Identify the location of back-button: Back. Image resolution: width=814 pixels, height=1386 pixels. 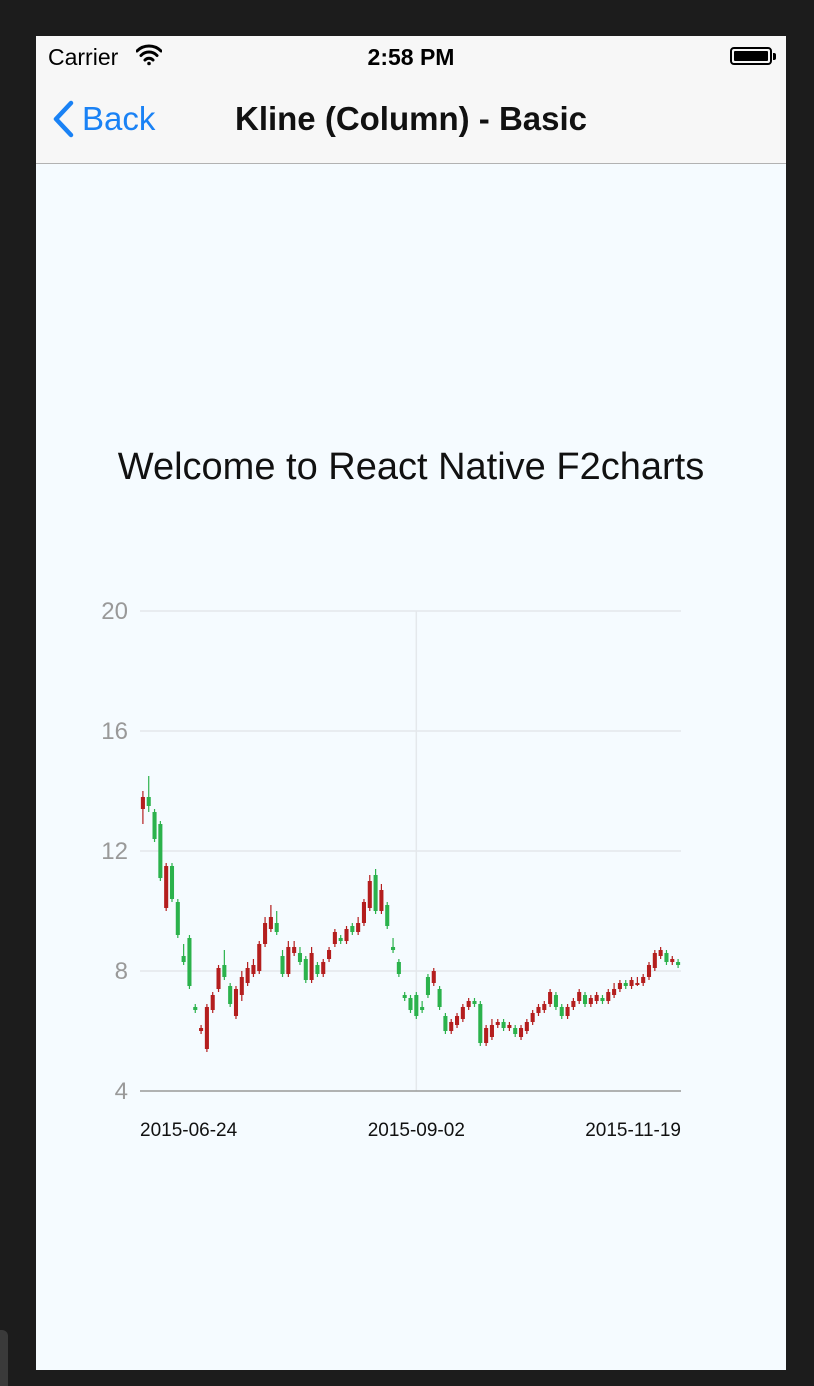
(103, 119).